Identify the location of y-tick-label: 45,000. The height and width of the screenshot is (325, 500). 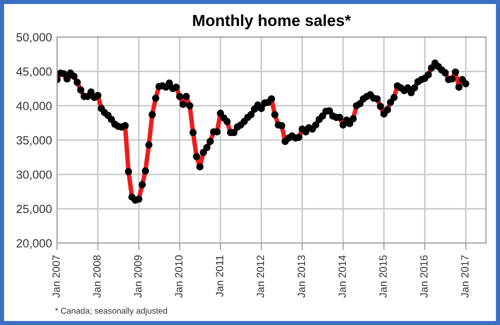
(34, 72).